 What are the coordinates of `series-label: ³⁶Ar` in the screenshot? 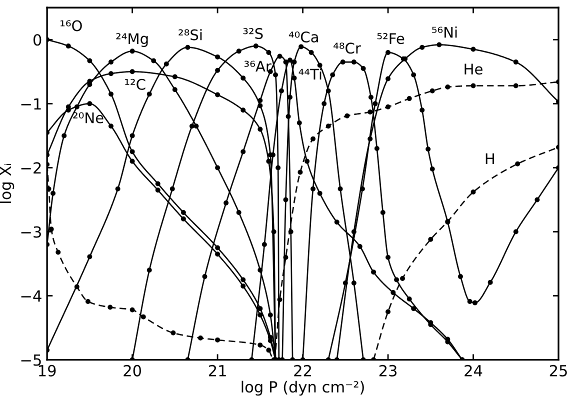 It's located at (258, 66).